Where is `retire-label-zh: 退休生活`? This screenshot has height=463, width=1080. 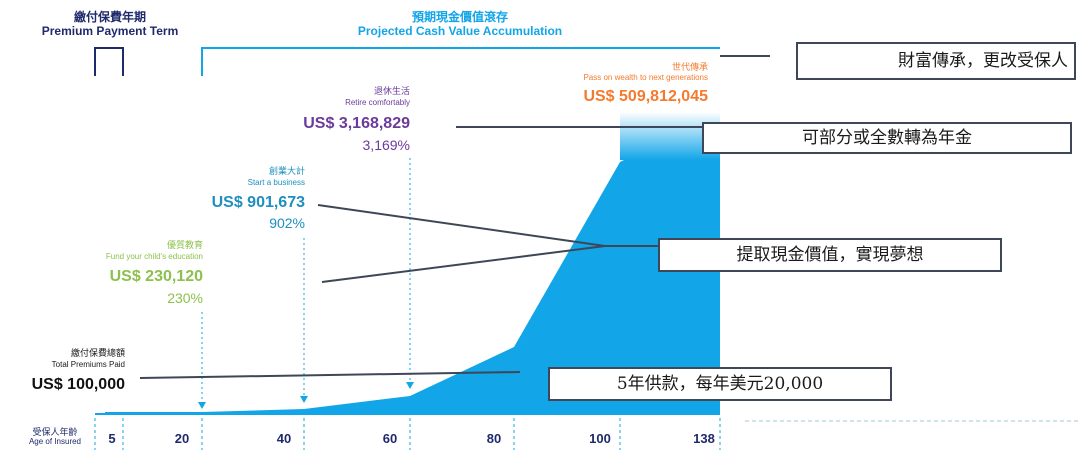 retire-label-zh: 退休生活 is located at coordinates (391, 91).